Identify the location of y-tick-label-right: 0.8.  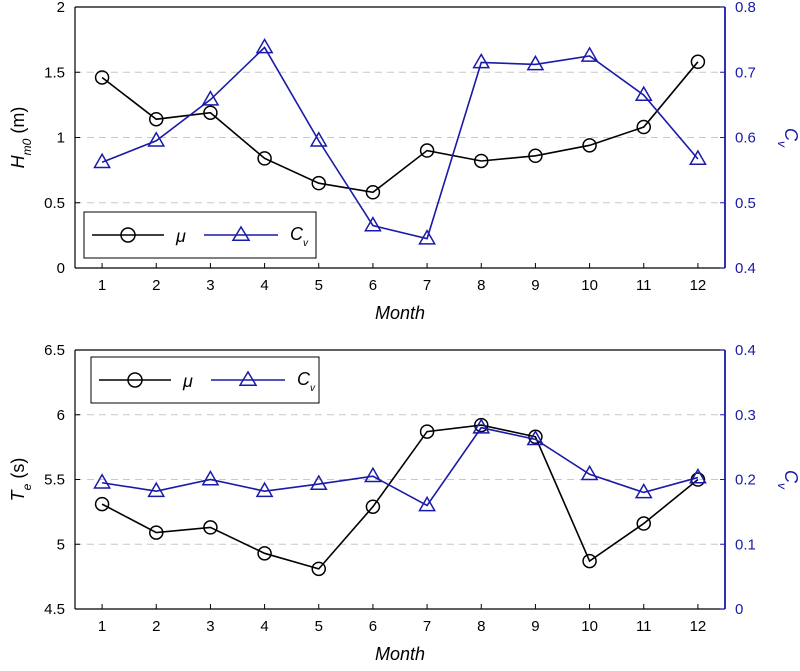
(745, 8).